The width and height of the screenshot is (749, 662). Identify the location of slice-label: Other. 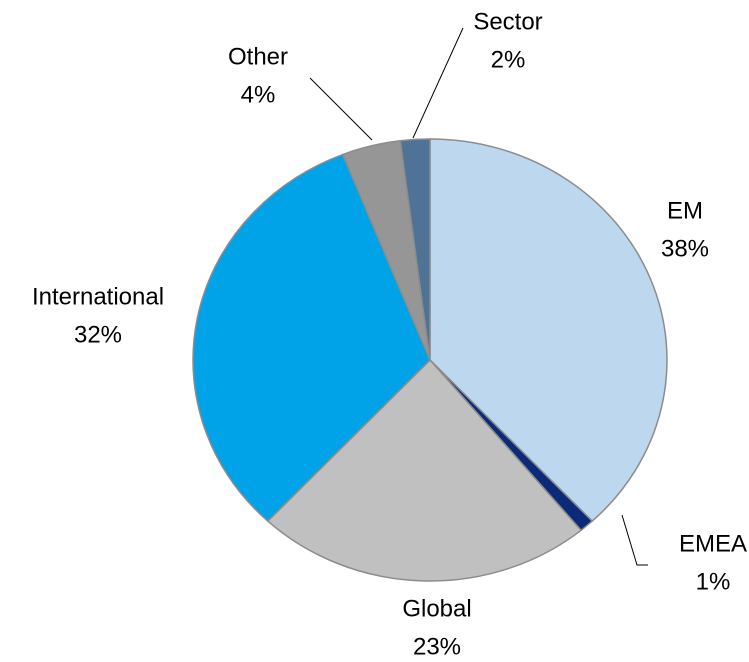
(258, 56).